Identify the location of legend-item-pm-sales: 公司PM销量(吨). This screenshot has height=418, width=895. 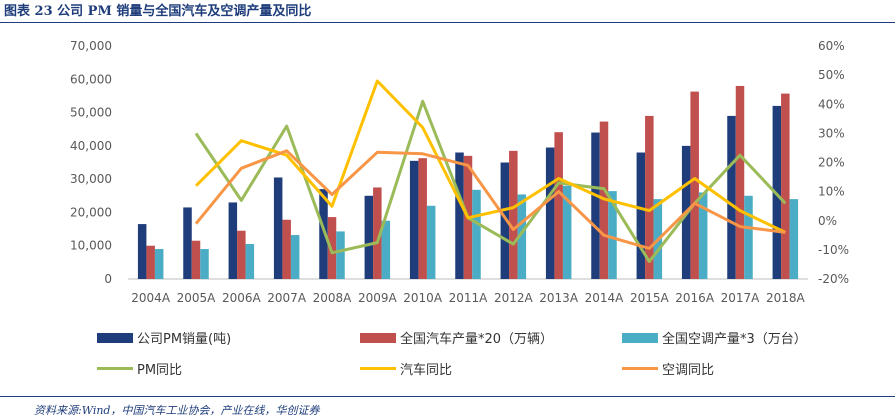
(164, 337).